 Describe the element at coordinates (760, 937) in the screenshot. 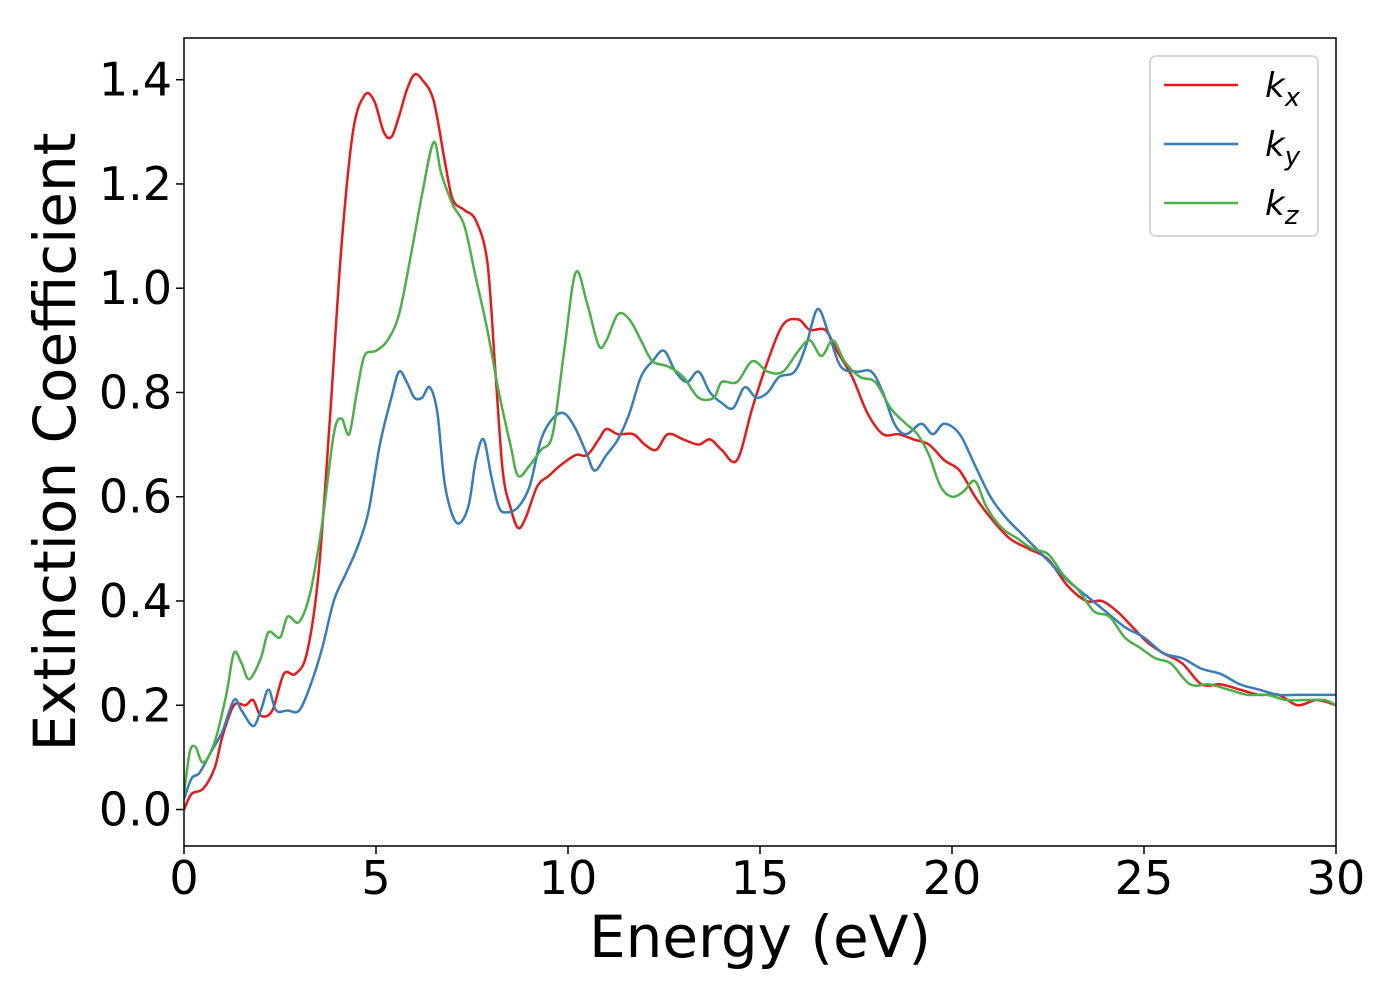

I see `x-axis-label: Energy (eV)` at that location.